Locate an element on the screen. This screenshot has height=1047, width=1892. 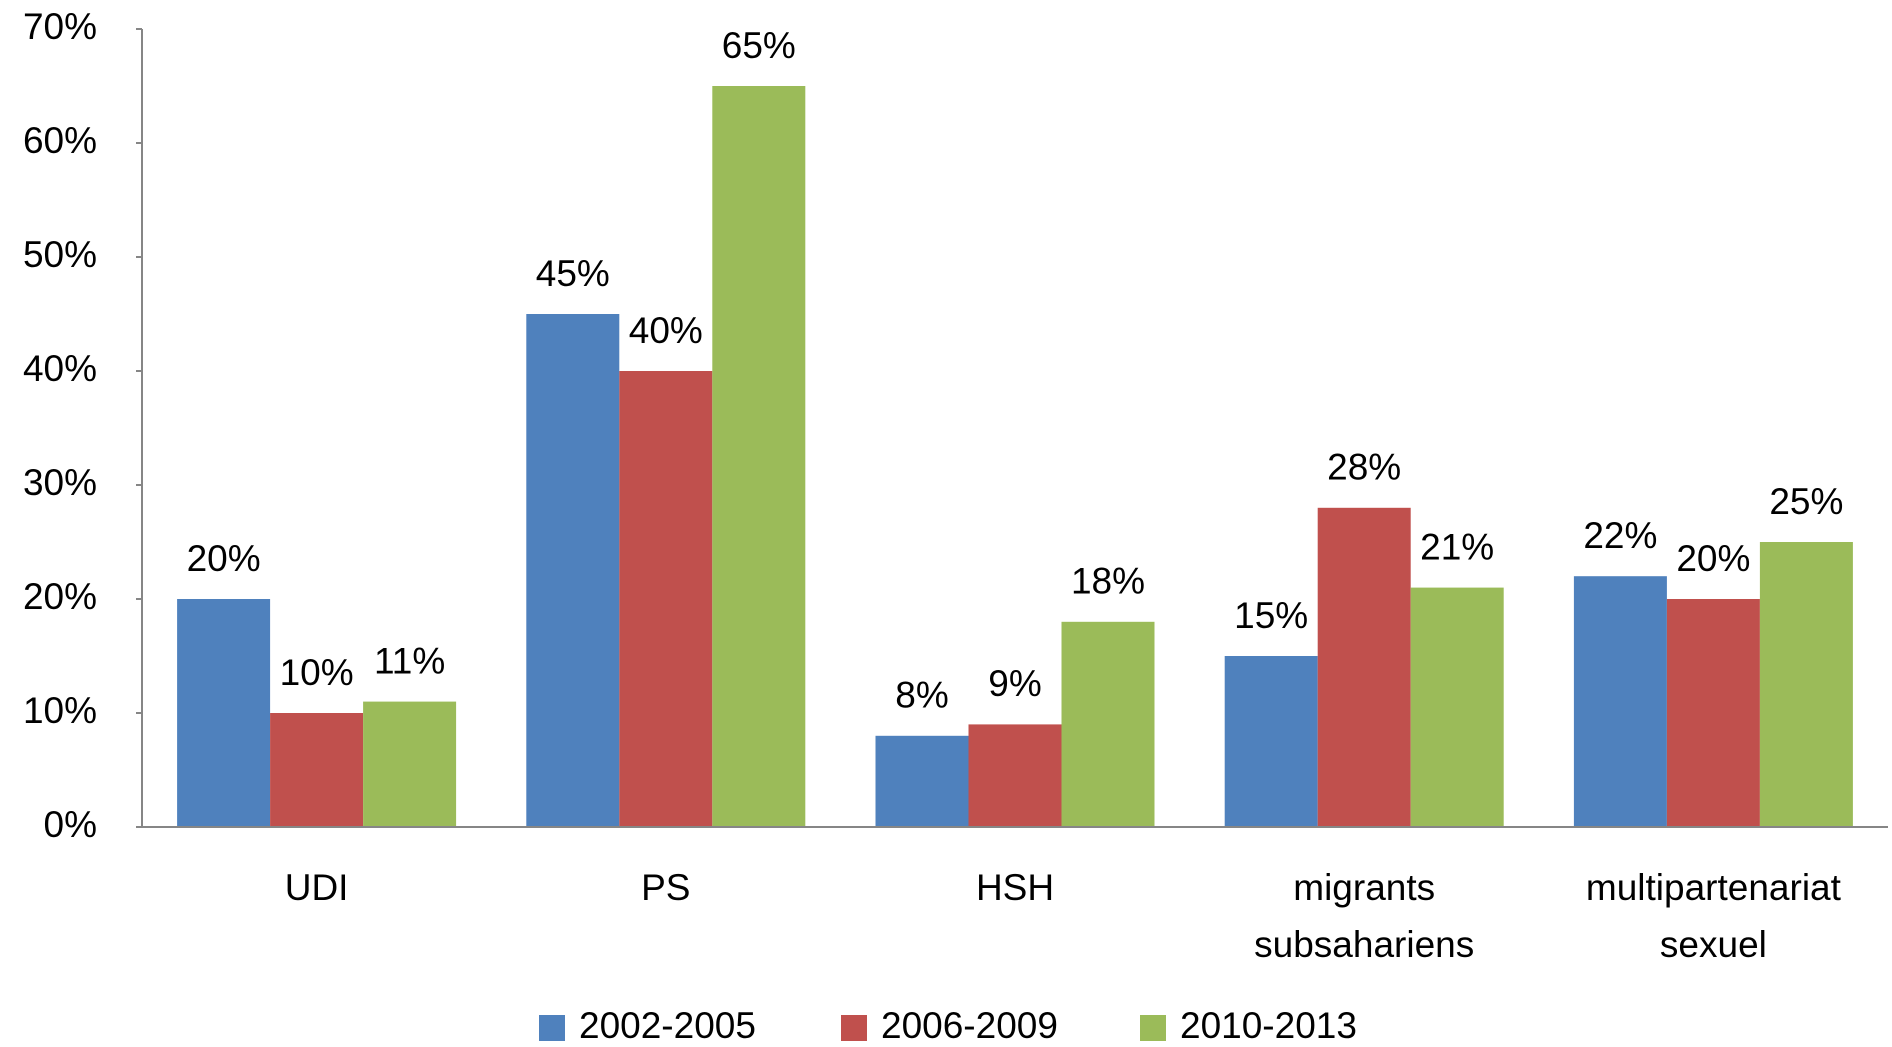
data-label: 9% is located at coordinates (1014, 683).